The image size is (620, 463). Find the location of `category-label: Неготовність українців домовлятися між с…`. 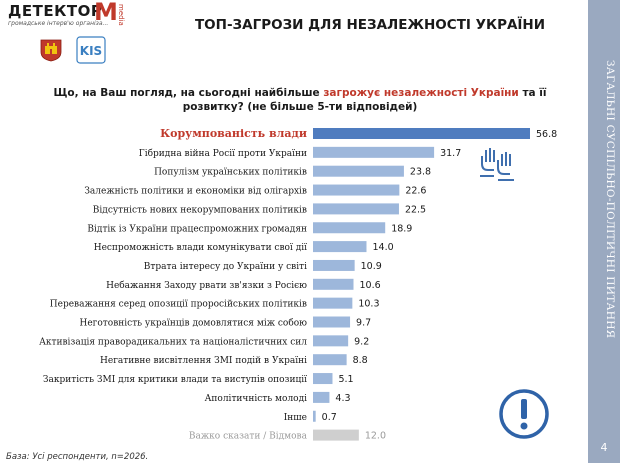

category-label: Неготовність українців домовлятися між с… is located at coordinates (194, 323).